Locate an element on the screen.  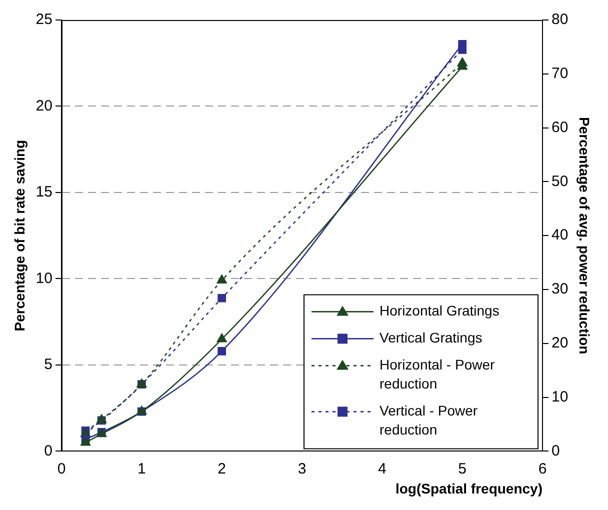
y-tick-label: 25 is located at coordinates (44, 19).